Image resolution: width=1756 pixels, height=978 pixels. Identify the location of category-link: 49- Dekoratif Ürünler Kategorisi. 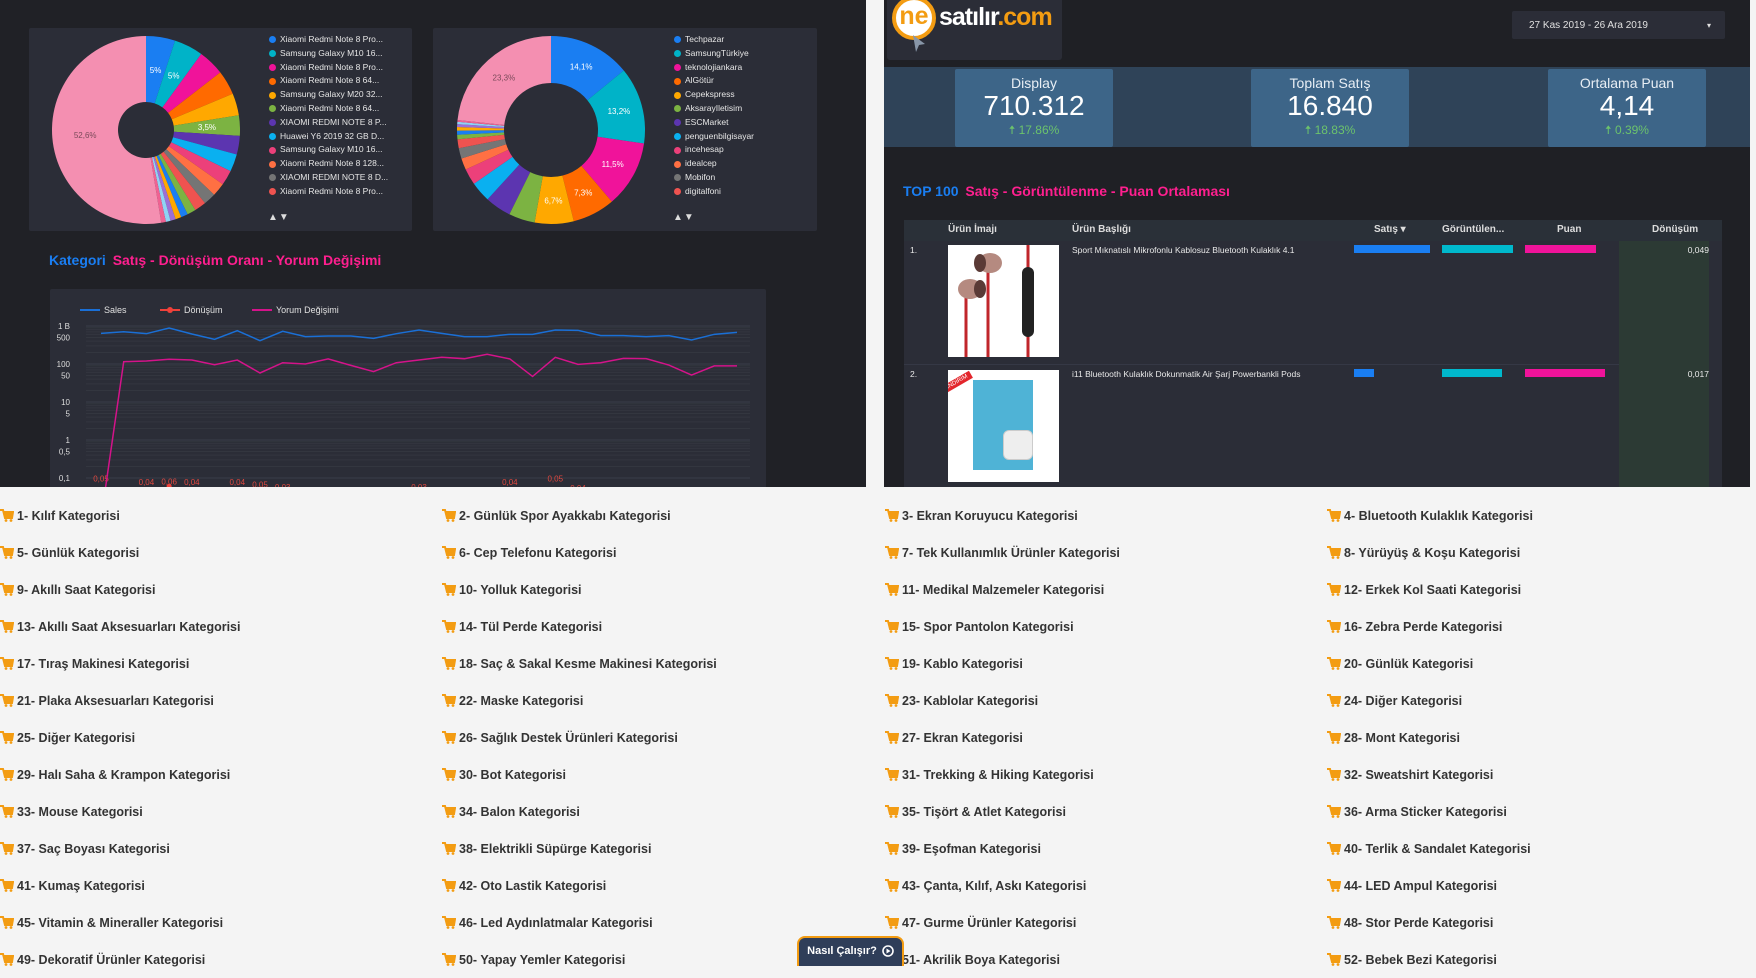
(221, 959).